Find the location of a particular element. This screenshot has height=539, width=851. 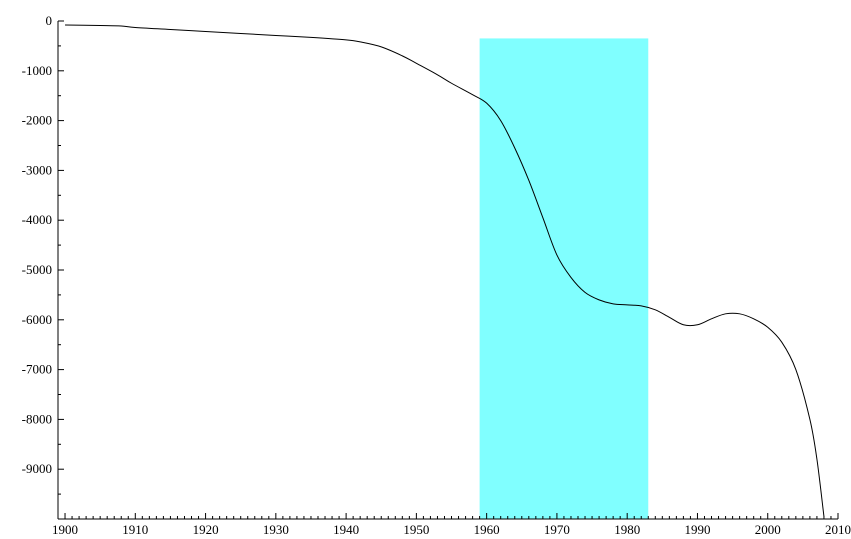

y-tick-label: -9000 is located at coordinates (37, 468).